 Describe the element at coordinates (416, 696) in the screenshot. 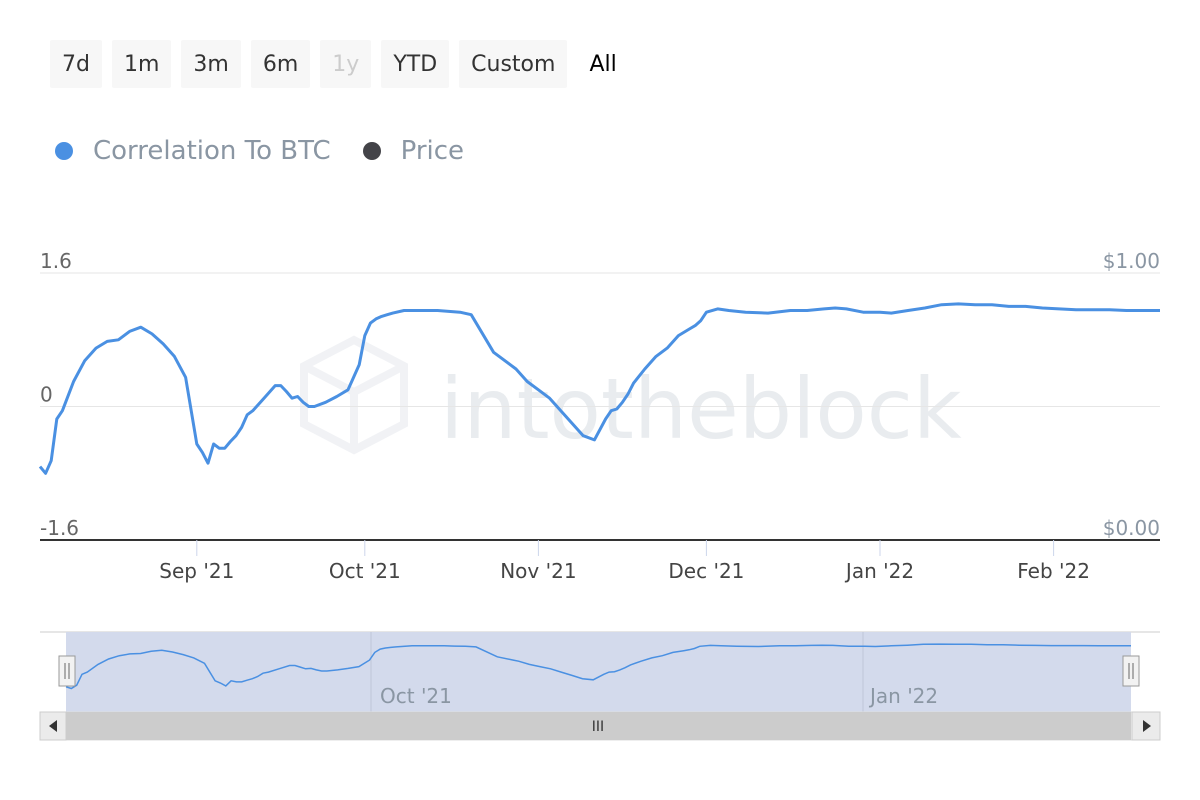

I see `navigator-label-oct: Oct '21` at that location.